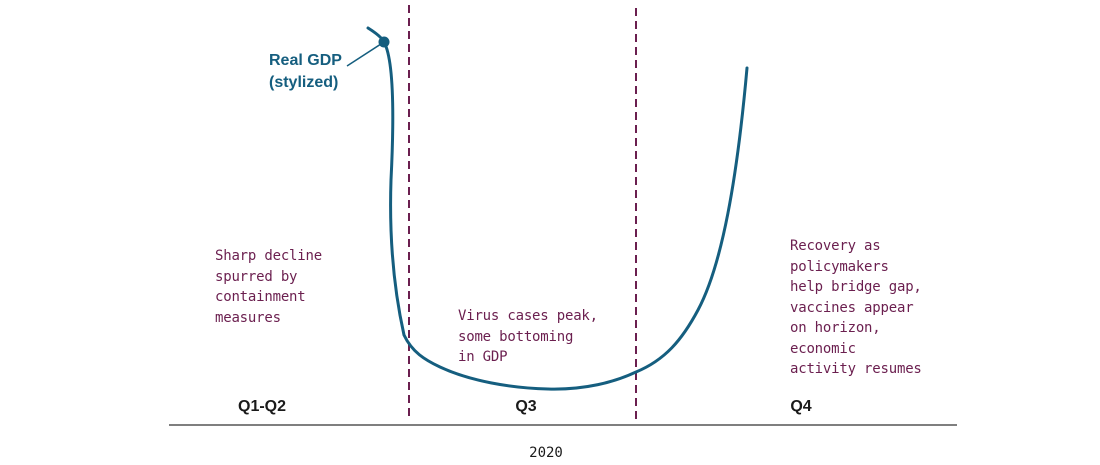 The height and width of the screenshot is (465, 1100). Describe the element at coordinates (526, 406) in the screenshot. I see `period-label-q3: Q3` at that location.